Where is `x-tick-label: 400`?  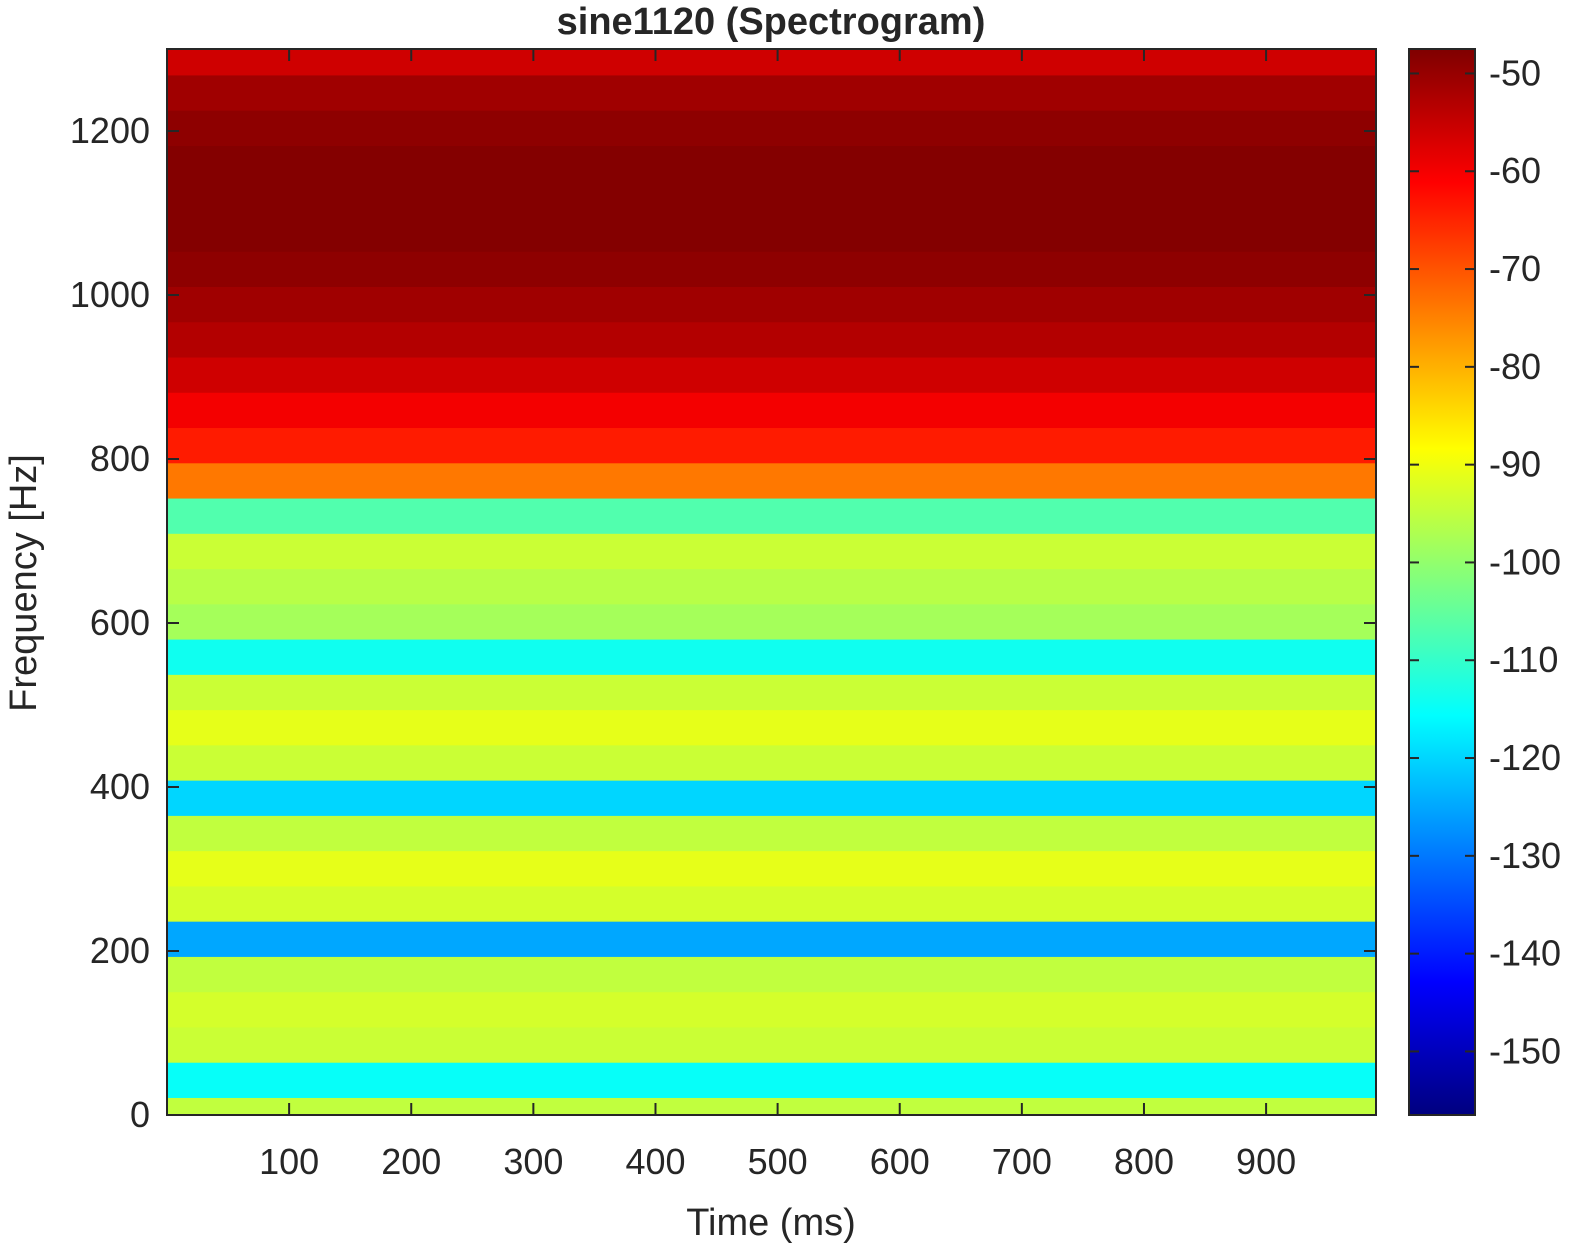
x-tick-label: 400 is located at coordinates (655, 1161).